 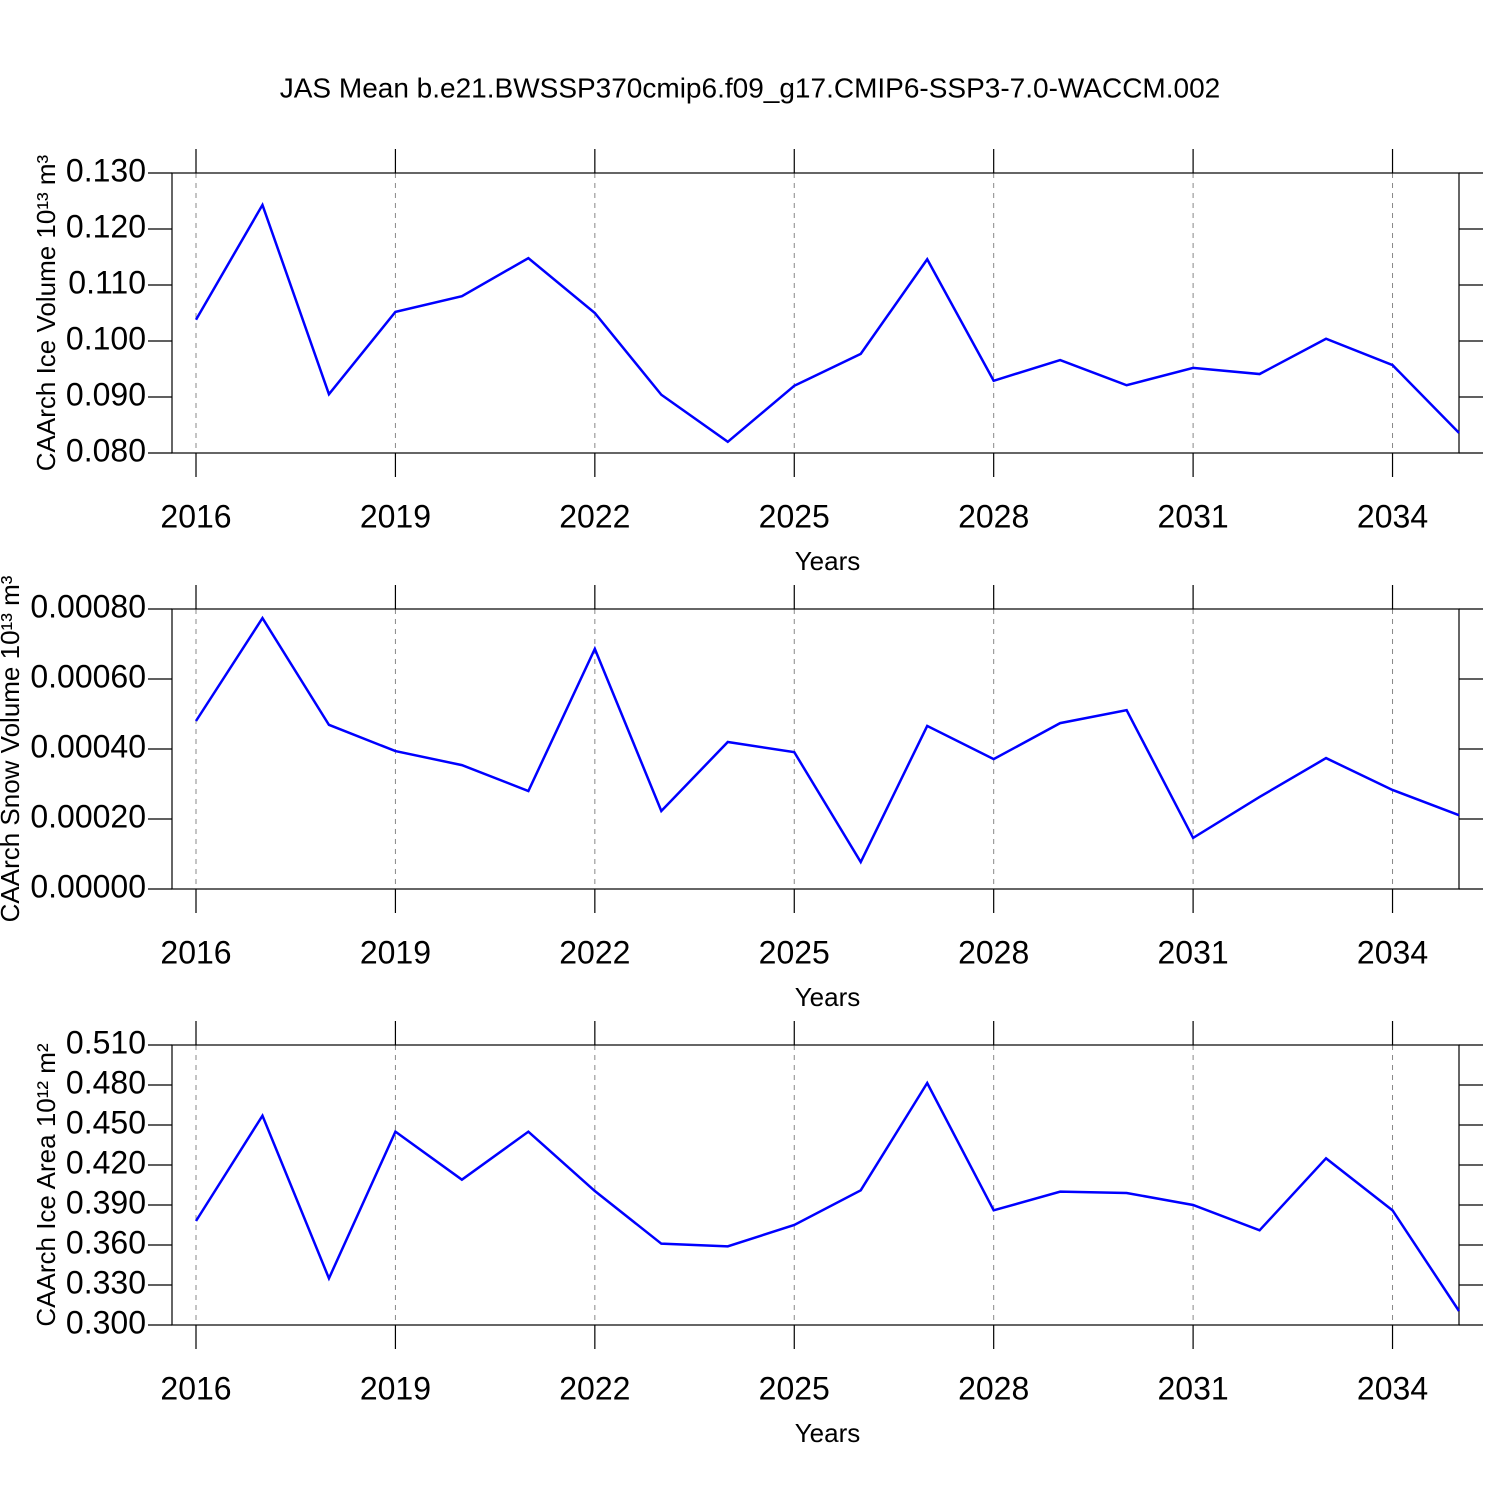 What do you see at coordinates (106, 226) in the screenshot?
I see `y-tick-label: 0.120` at bounding box center [106, 226].